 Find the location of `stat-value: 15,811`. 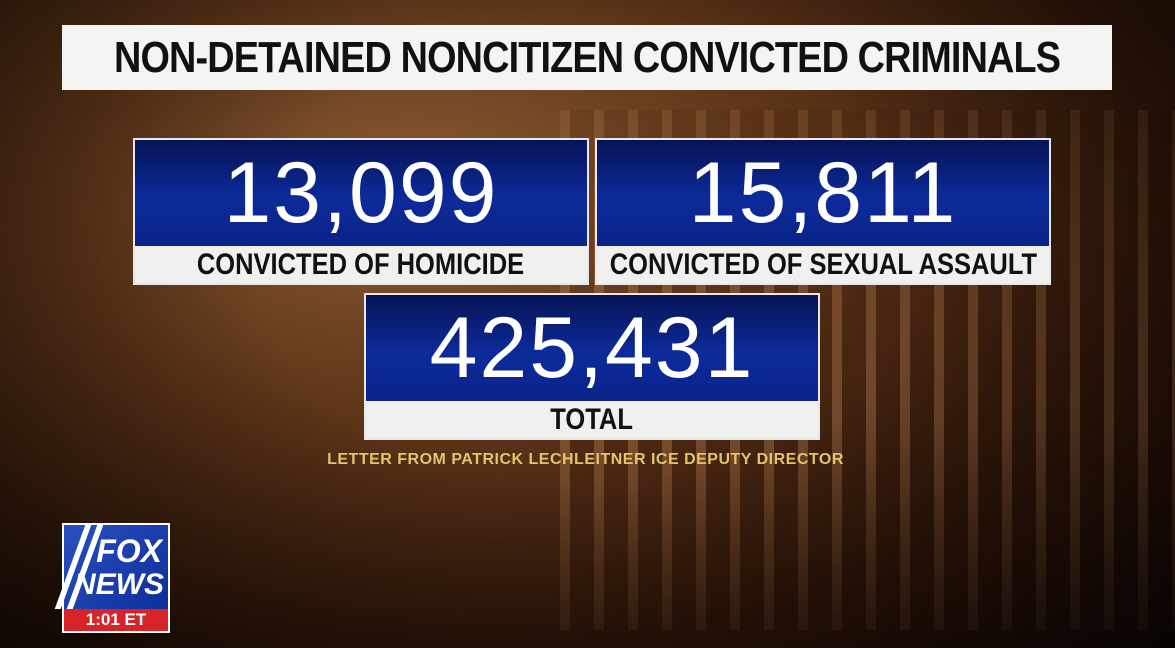

stat-value: 15,811 is located at coordinates (823, 193).